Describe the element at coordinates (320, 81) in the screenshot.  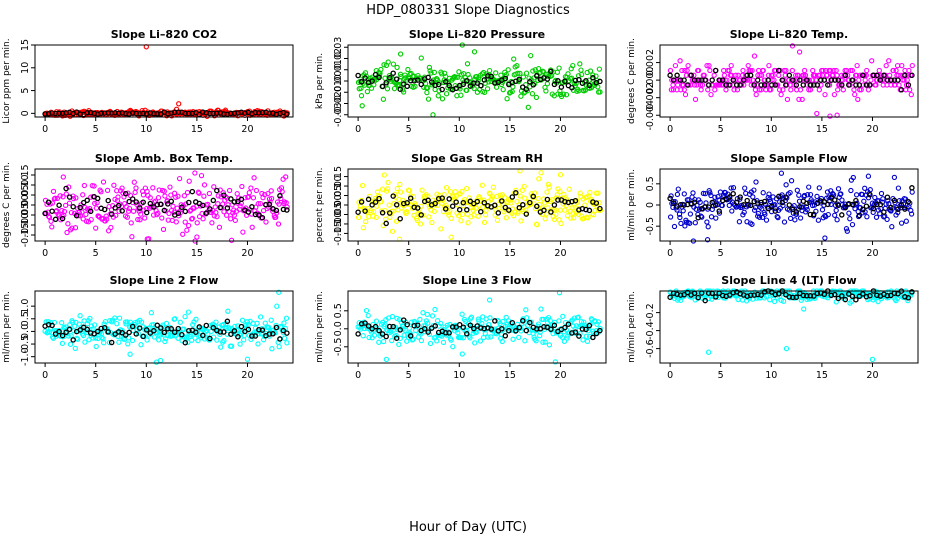
I see `y-axis-label: kPa per min.` at that location.